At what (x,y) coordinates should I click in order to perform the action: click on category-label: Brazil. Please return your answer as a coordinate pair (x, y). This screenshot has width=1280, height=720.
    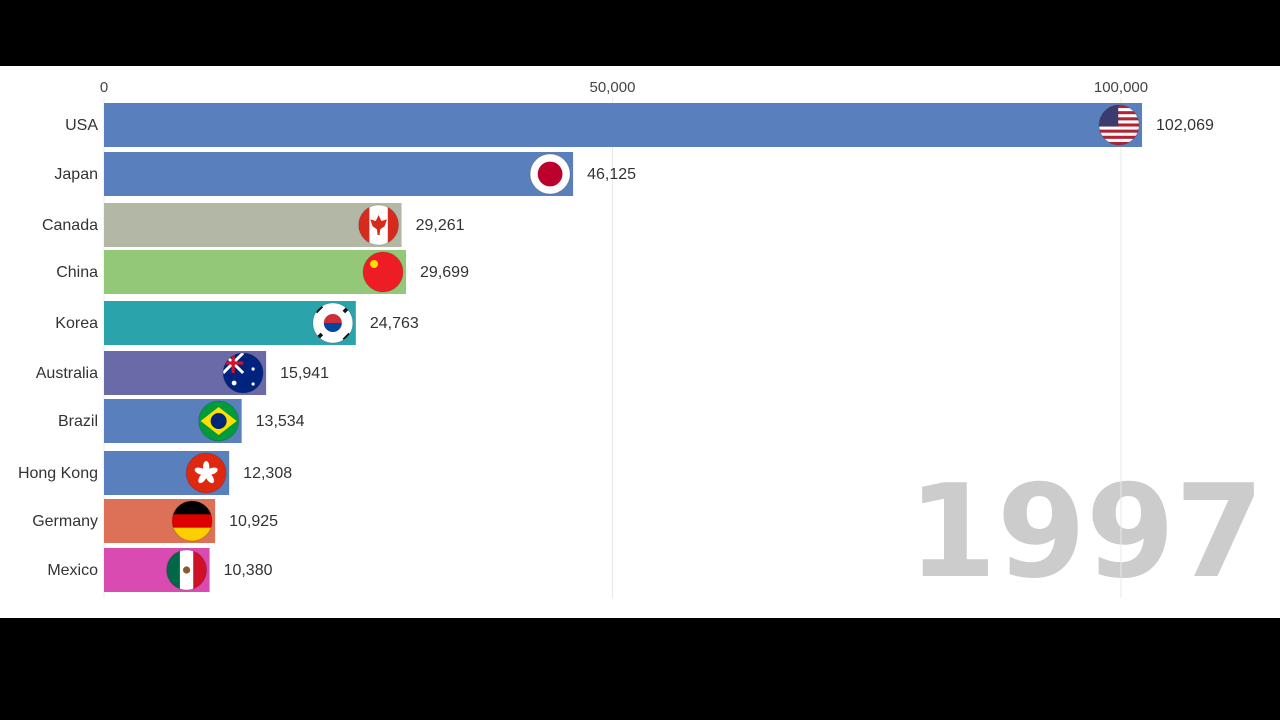
    Looking at the image, I should click on (78, 421).